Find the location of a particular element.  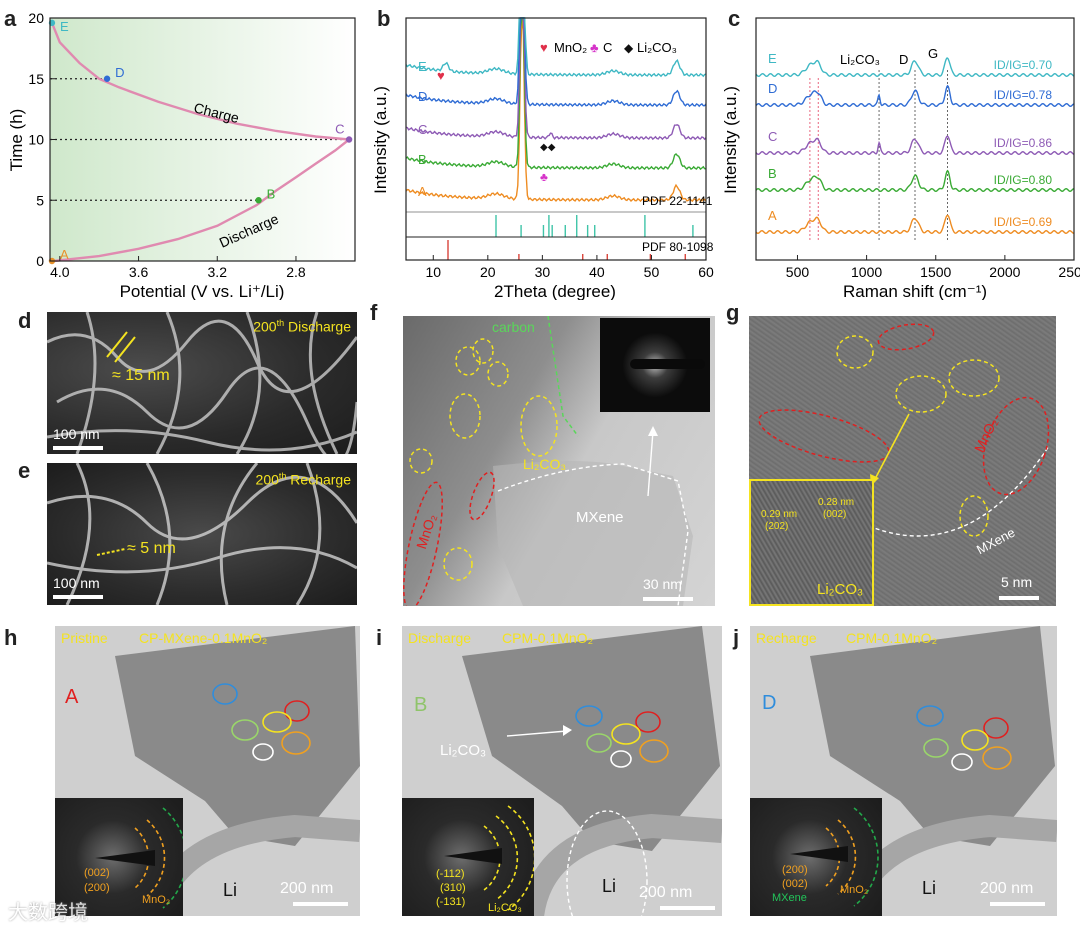

legend-mno2: MnO₂ is located at coordinates (570, 47).